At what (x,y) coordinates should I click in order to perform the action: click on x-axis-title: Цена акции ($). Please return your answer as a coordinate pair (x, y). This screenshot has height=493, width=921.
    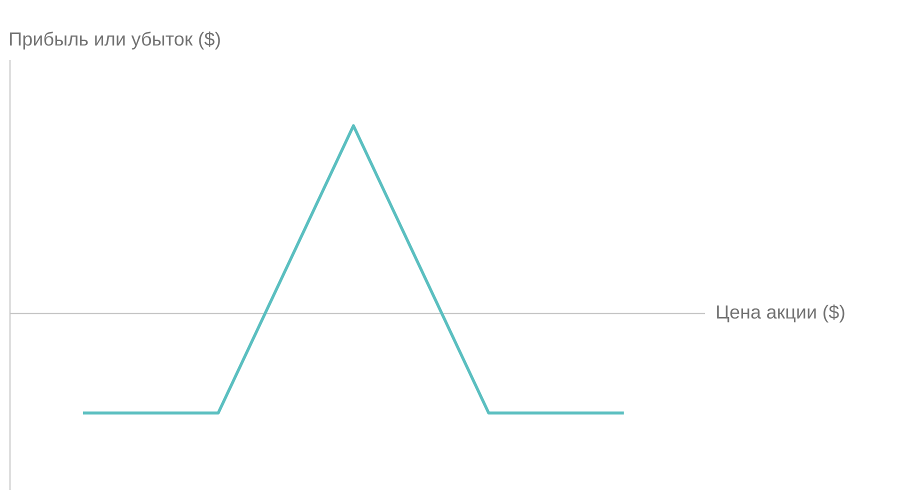
    Looking at the image, I should click on (780, 313).